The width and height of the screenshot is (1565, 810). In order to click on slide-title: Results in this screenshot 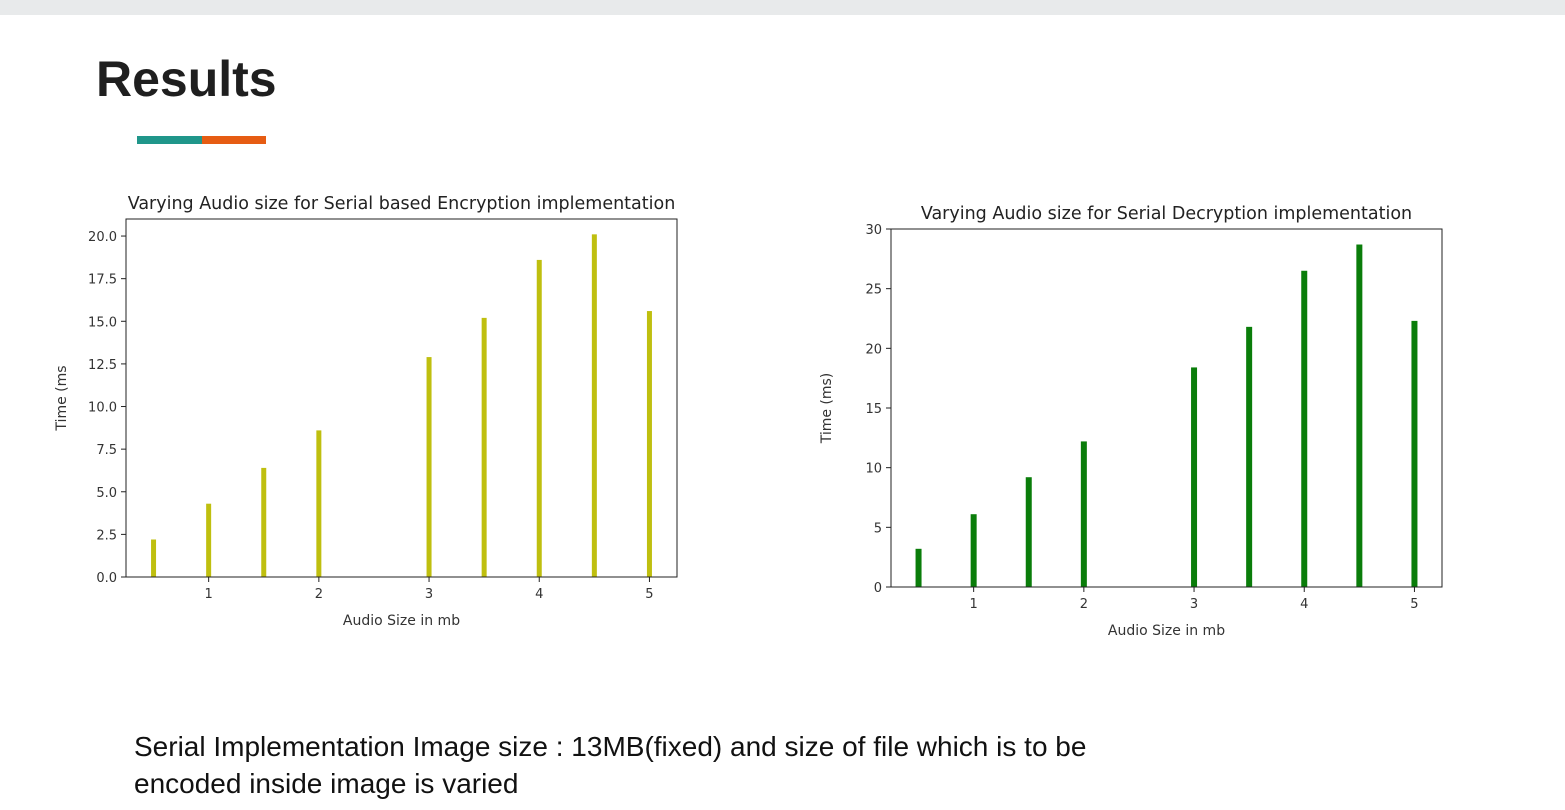, I will do `click(186, 79)`.